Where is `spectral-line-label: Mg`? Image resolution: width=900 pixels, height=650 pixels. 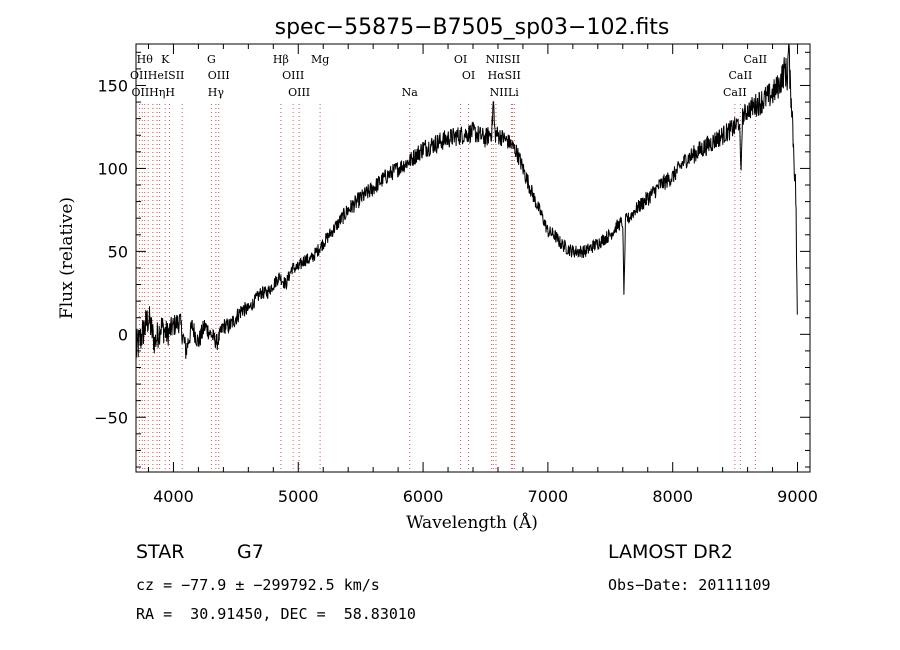 spectral-line-label: Mg is located at coordinates (320, 59).